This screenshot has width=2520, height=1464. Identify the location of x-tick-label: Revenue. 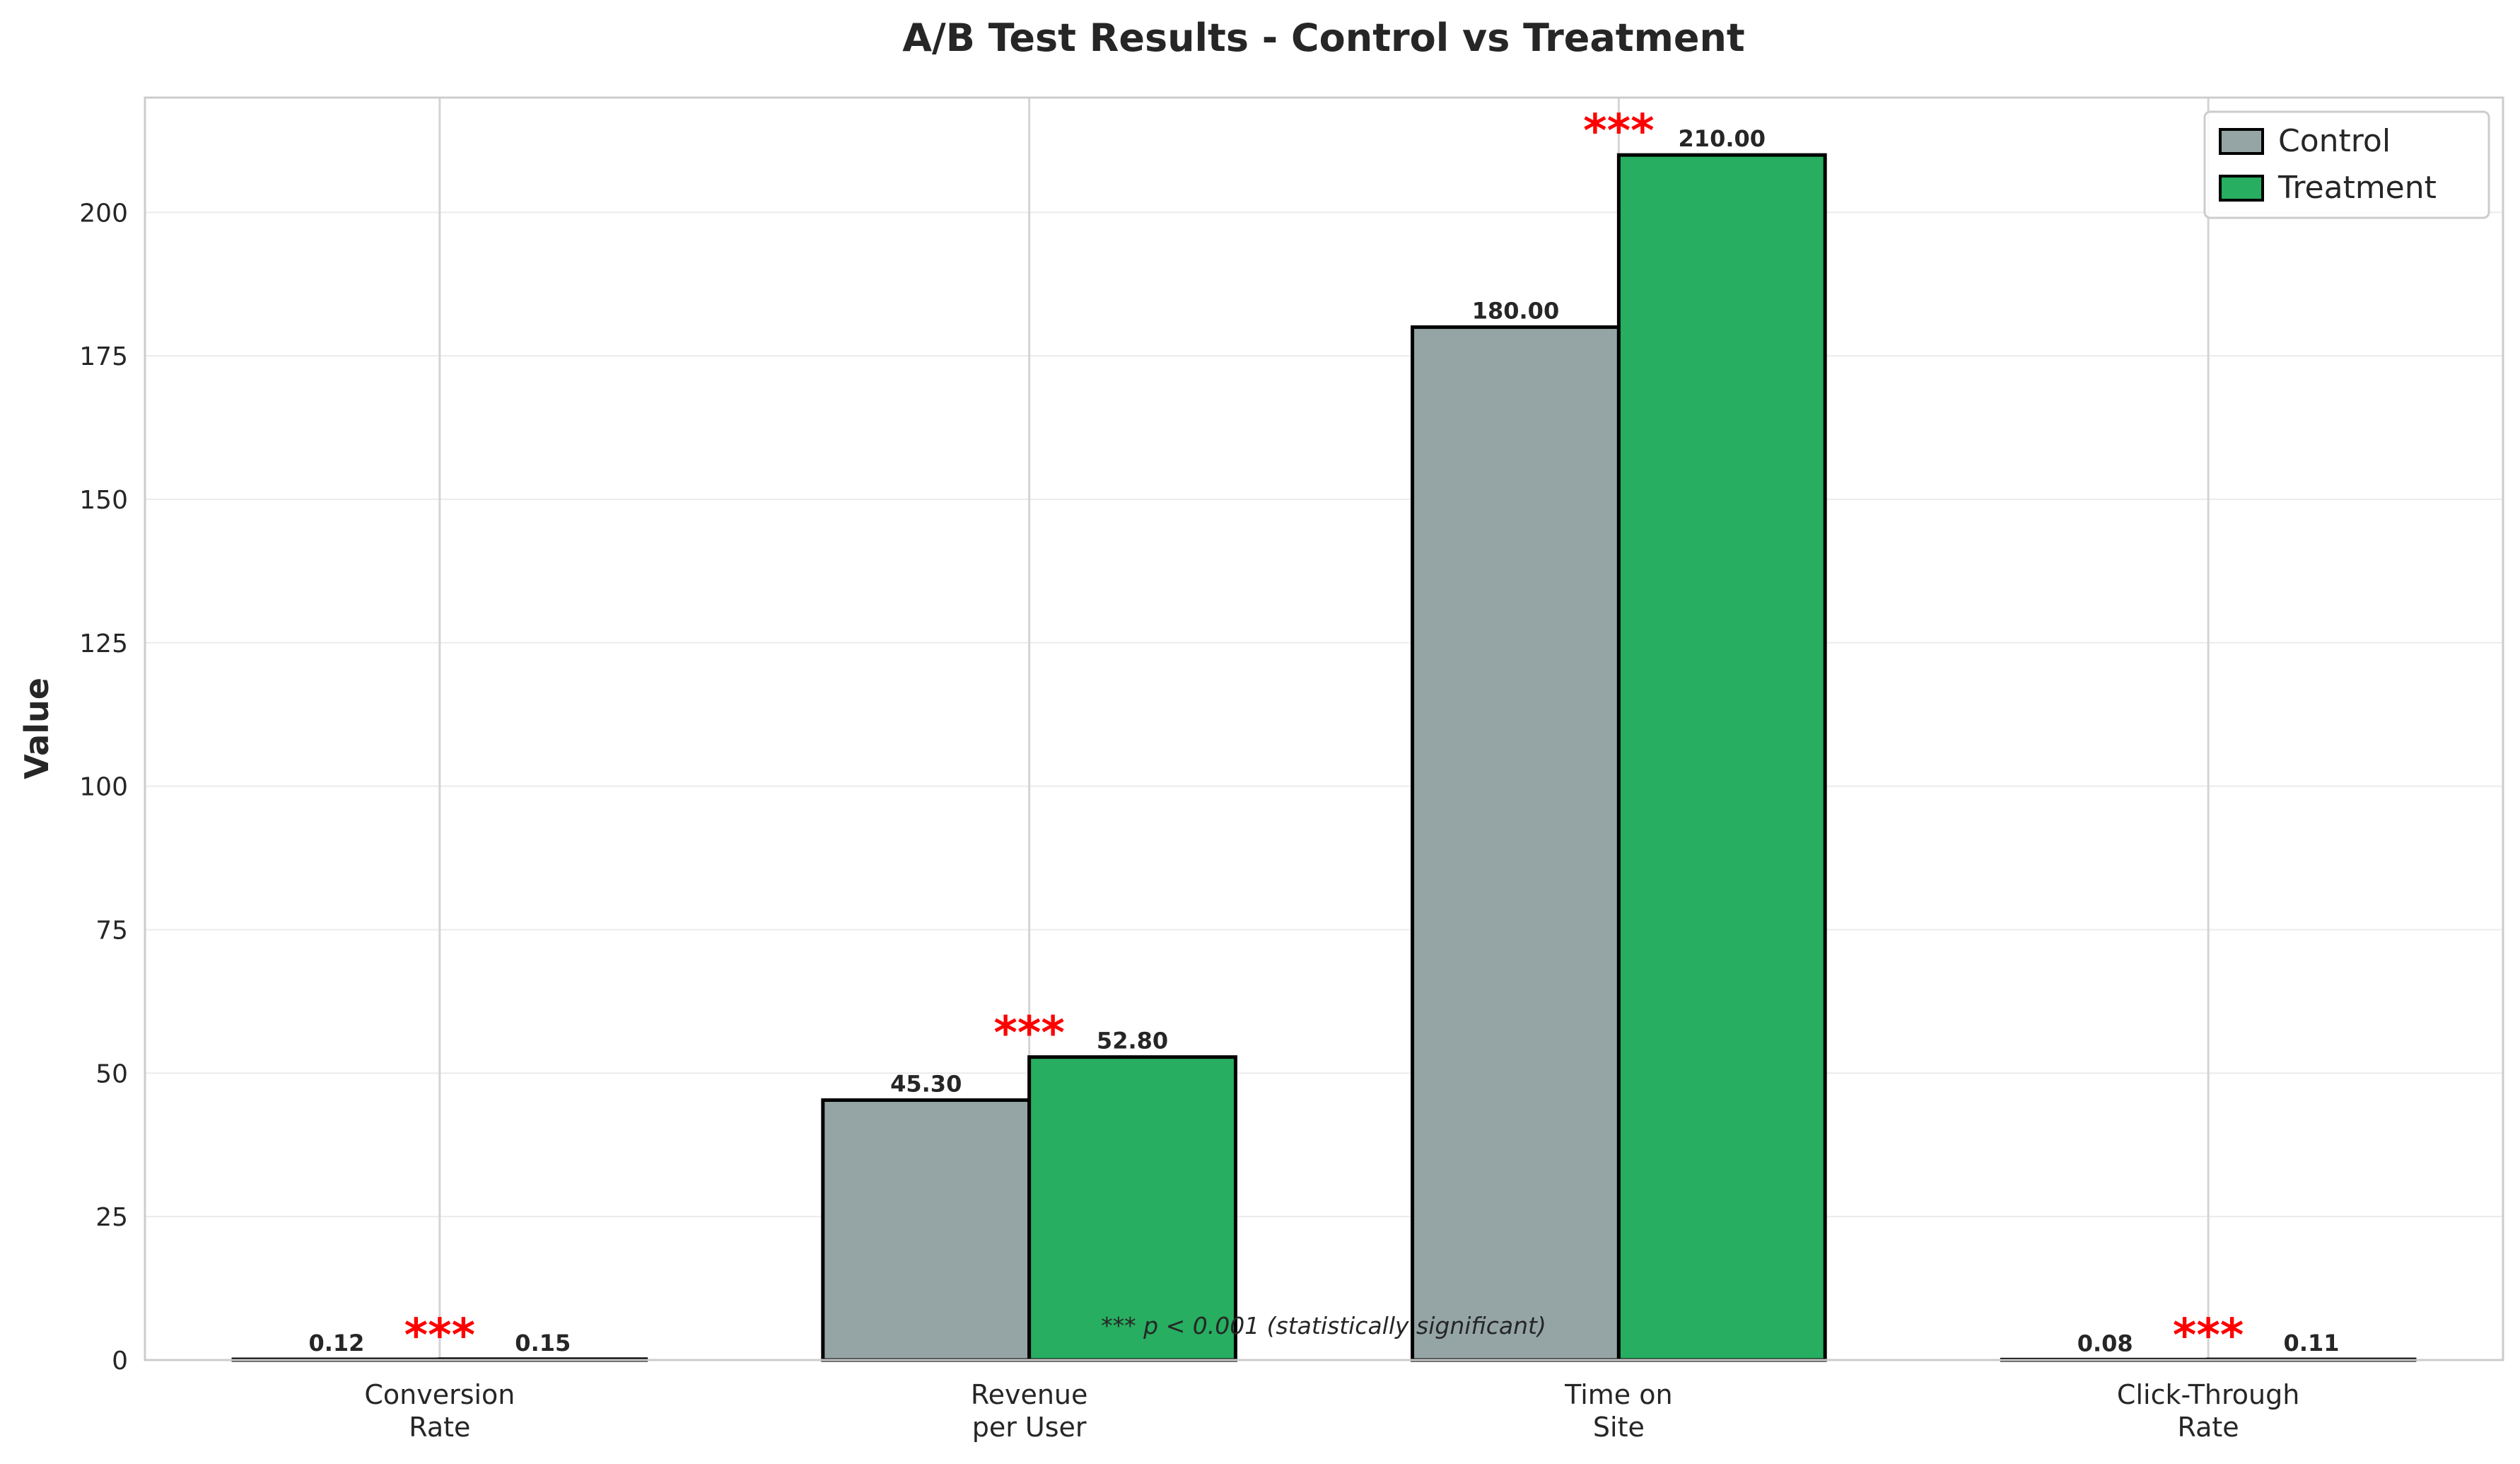
(1029, 1394).